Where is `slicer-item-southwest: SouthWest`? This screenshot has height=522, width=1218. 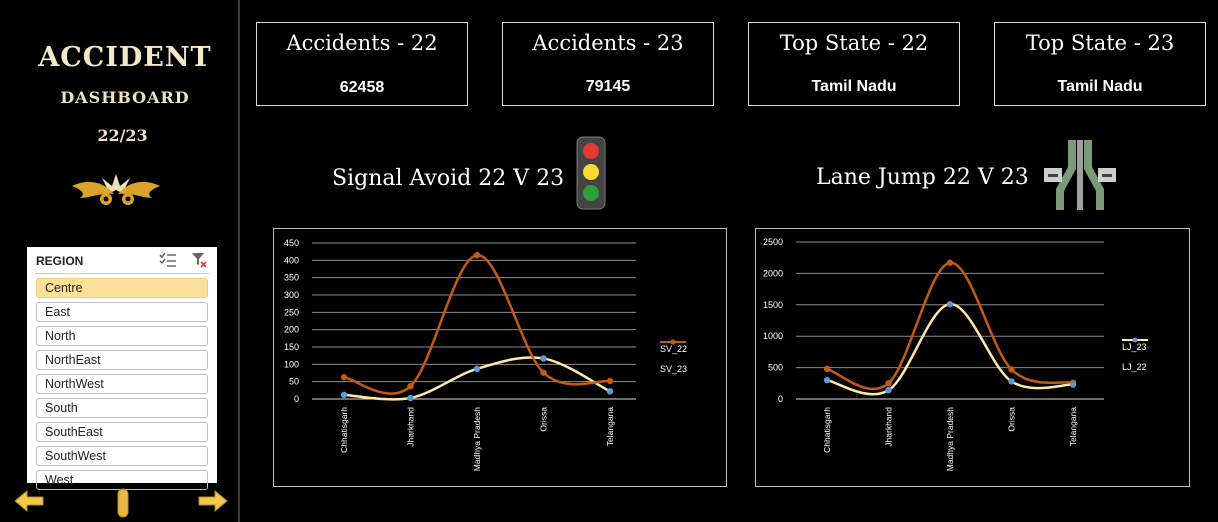 slicer-item-southwest: SouthWest is located at coordinates (122, 456).